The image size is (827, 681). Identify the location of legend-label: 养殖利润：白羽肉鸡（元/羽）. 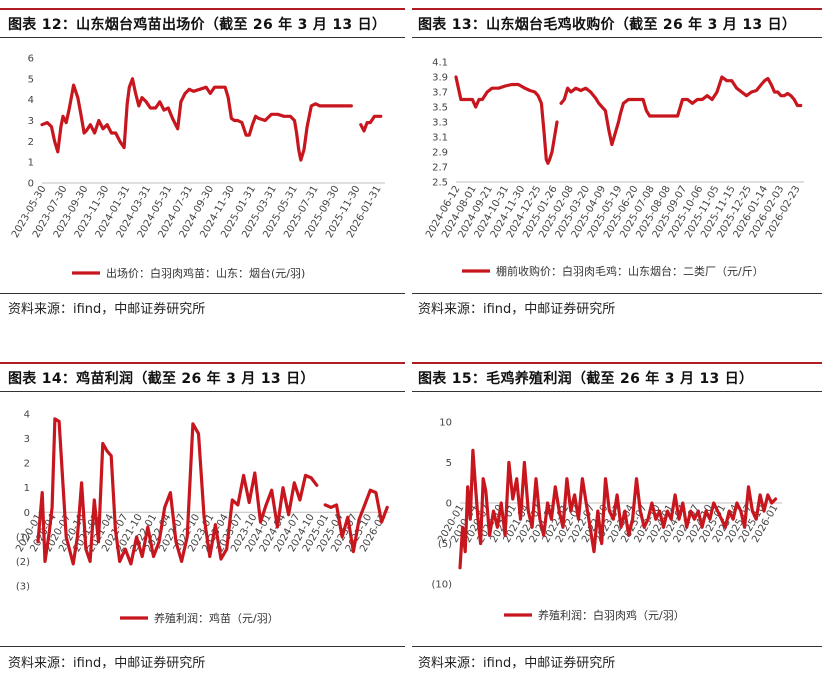
(611, 615).